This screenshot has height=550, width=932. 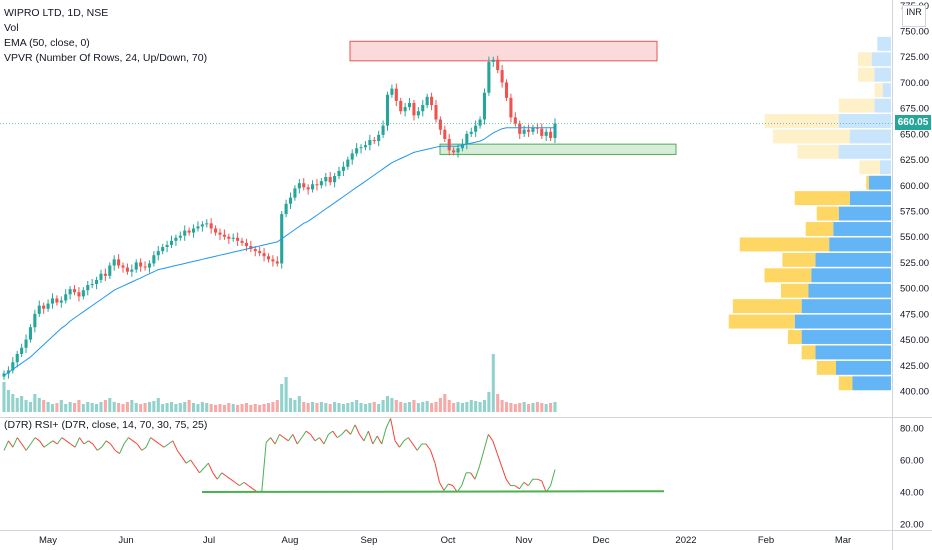 I want to click on vpvr-profile, so click(x=809, y=213).